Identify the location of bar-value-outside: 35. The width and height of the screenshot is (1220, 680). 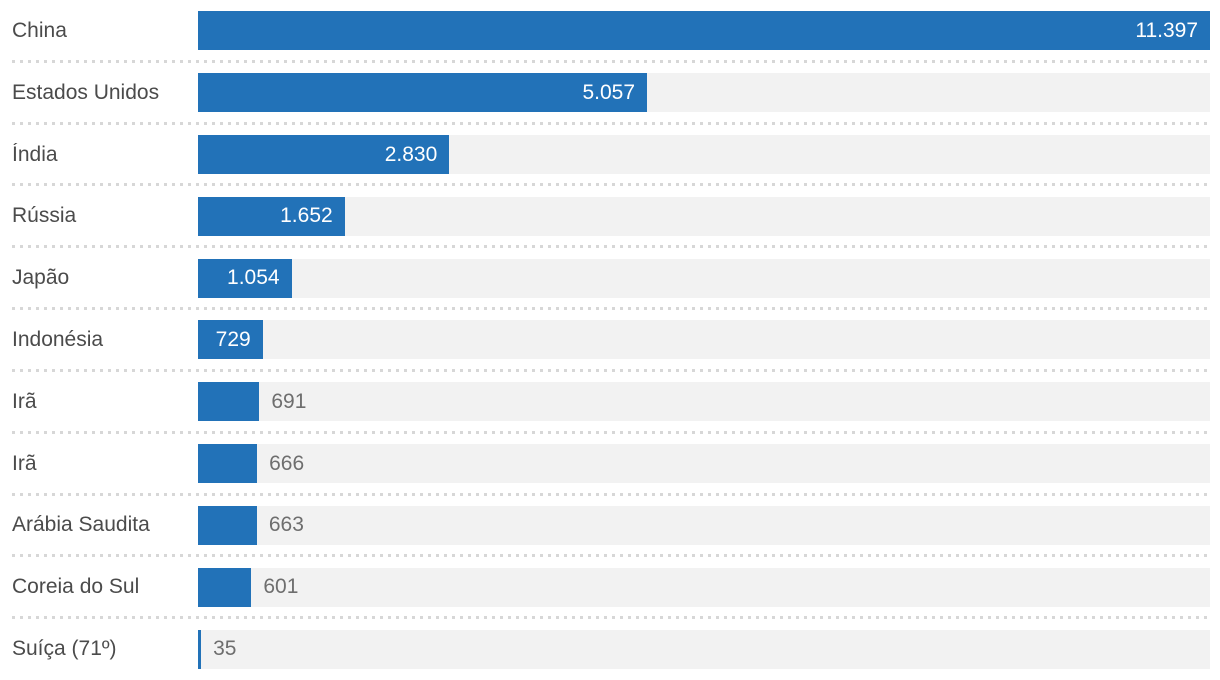
(225, 649).